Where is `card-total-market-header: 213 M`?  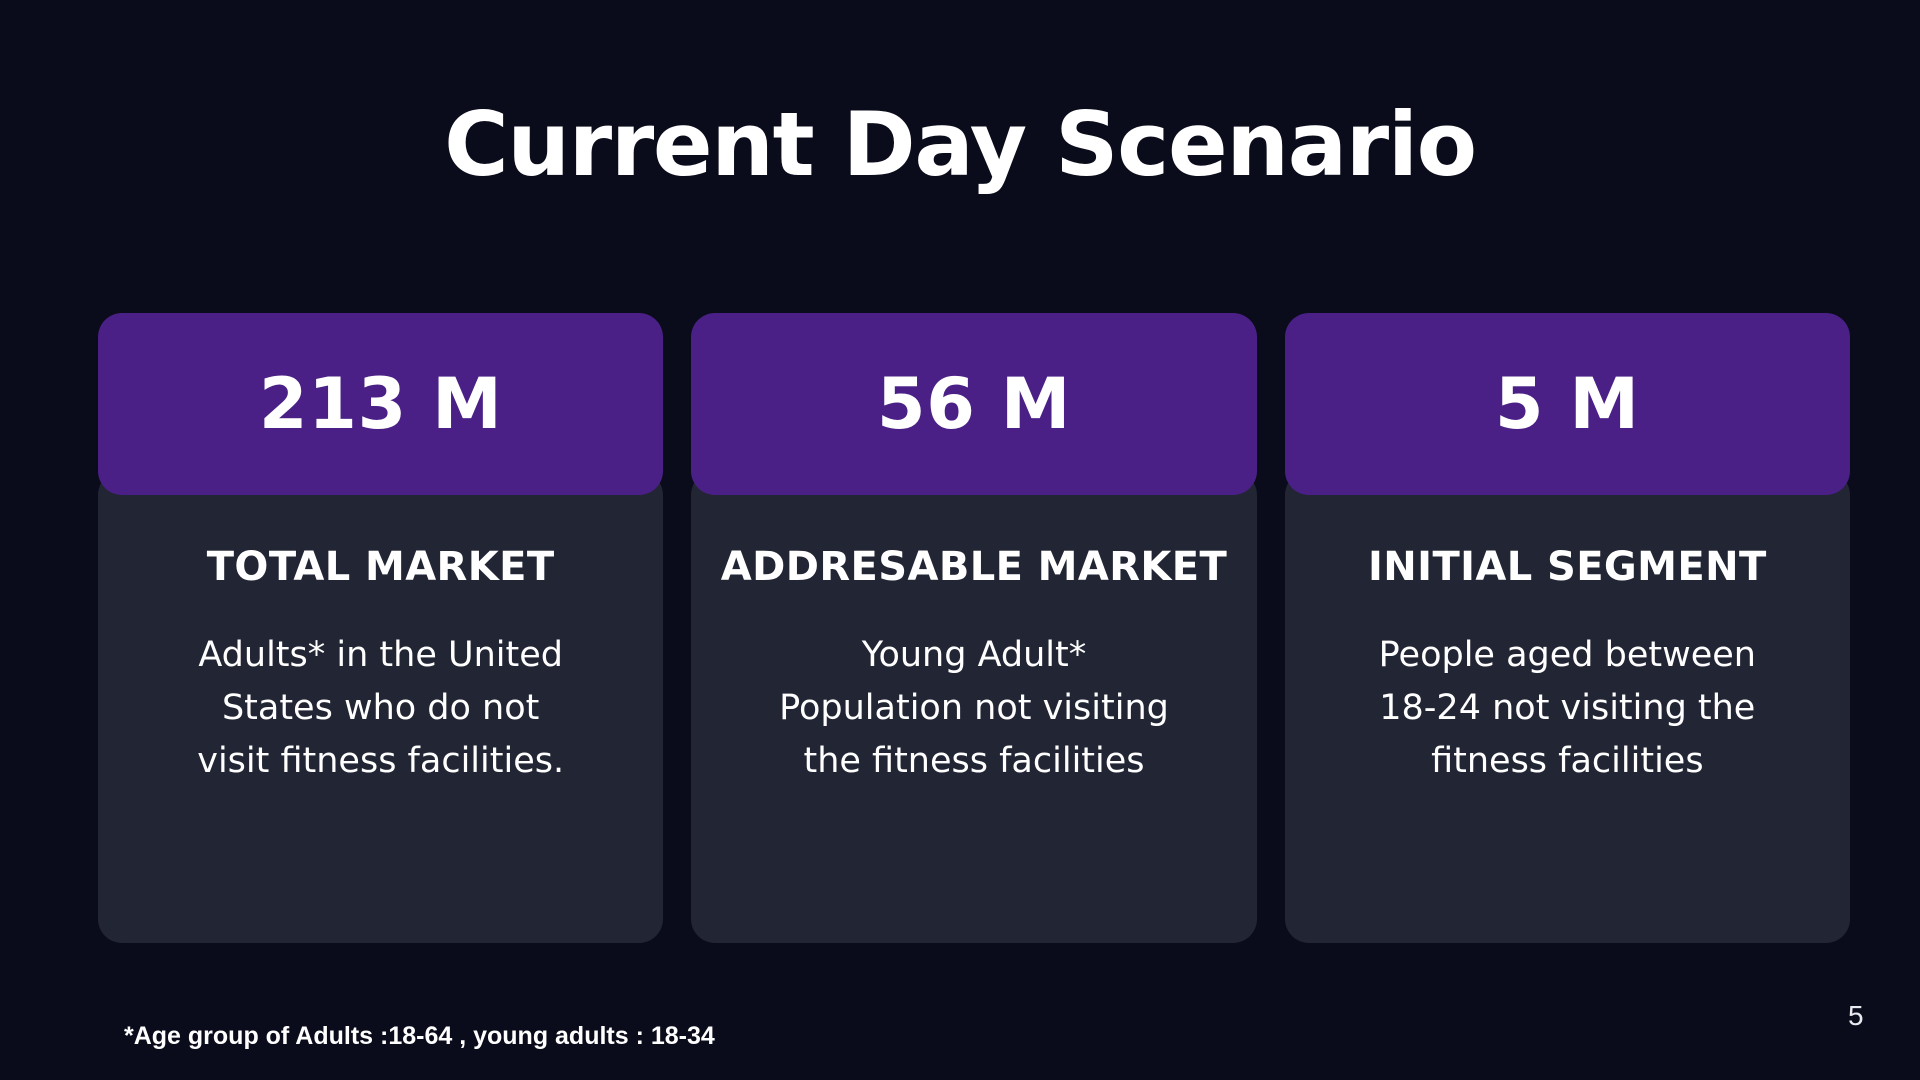
card-total-market-header: 213 M is located at coordinates (381, 404).